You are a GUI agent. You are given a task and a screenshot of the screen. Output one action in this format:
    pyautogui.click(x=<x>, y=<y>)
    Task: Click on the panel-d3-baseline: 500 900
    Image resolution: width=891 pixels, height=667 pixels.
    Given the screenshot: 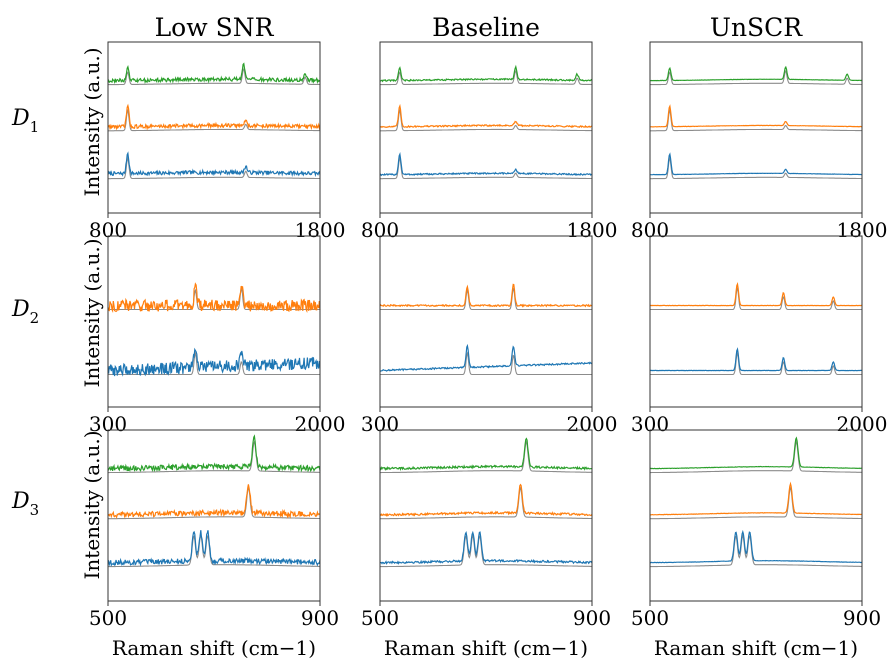 What is the action you would take?
    pyautogui.click(x=486, y=529)
    